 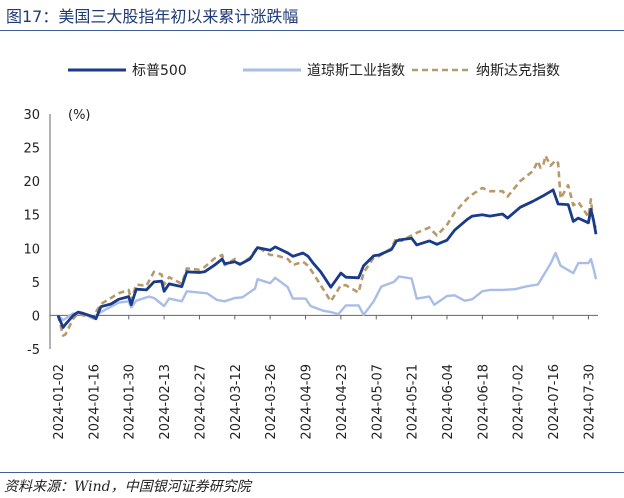 What do you see at coordinates (519, 402) in the screenshot?
I see `x-tick-label: 2024-07-02` at bounding box center [519, 402].